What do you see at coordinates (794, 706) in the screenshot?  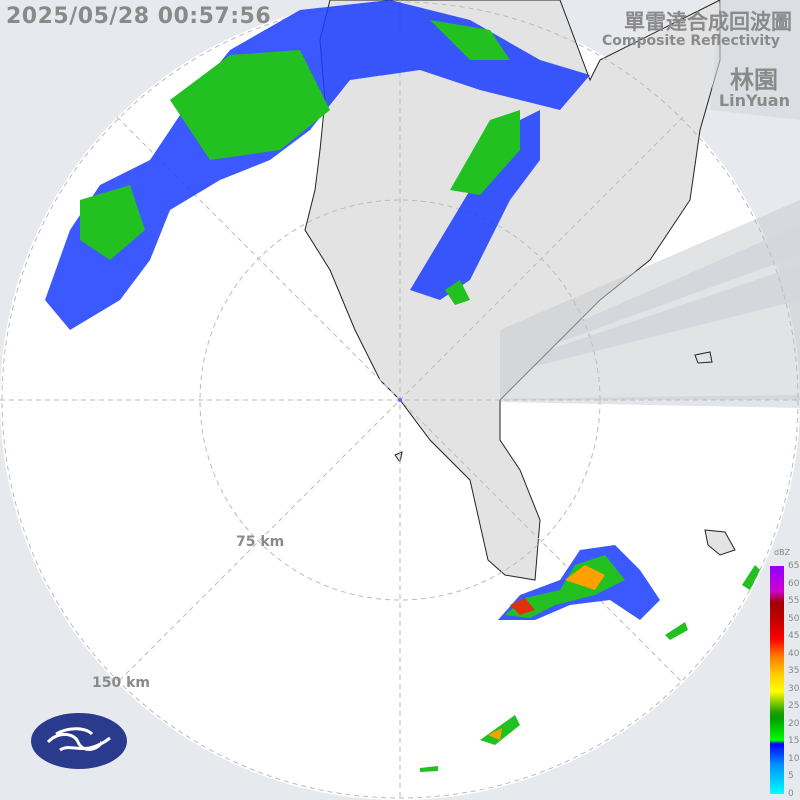 I see `legend-tick: 25` at bounding box center [794, 706].